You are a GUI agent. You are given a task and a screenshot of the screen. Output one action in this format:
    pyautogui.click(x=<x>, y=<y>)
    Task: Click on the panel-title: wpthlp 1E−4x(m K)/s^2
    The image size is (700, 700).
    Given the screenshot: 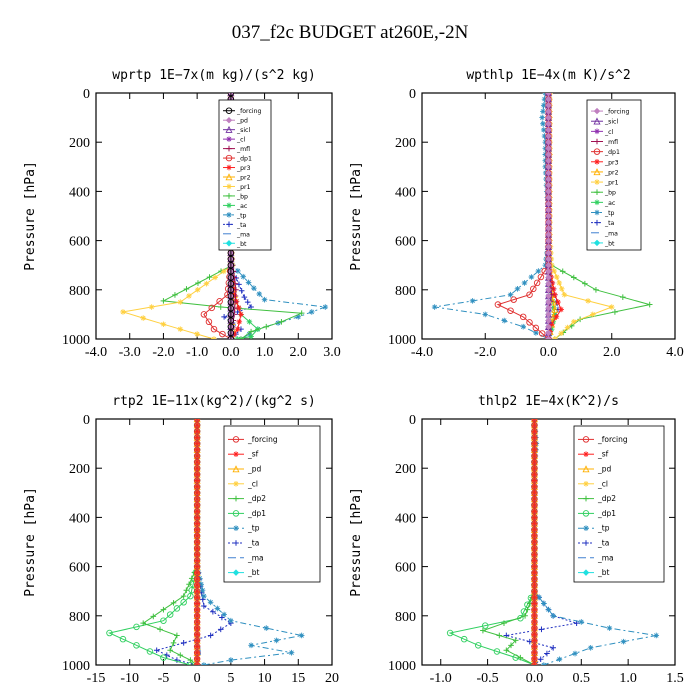 What is the action you would take?
    pyautogui.click(x=548, y=75)
    